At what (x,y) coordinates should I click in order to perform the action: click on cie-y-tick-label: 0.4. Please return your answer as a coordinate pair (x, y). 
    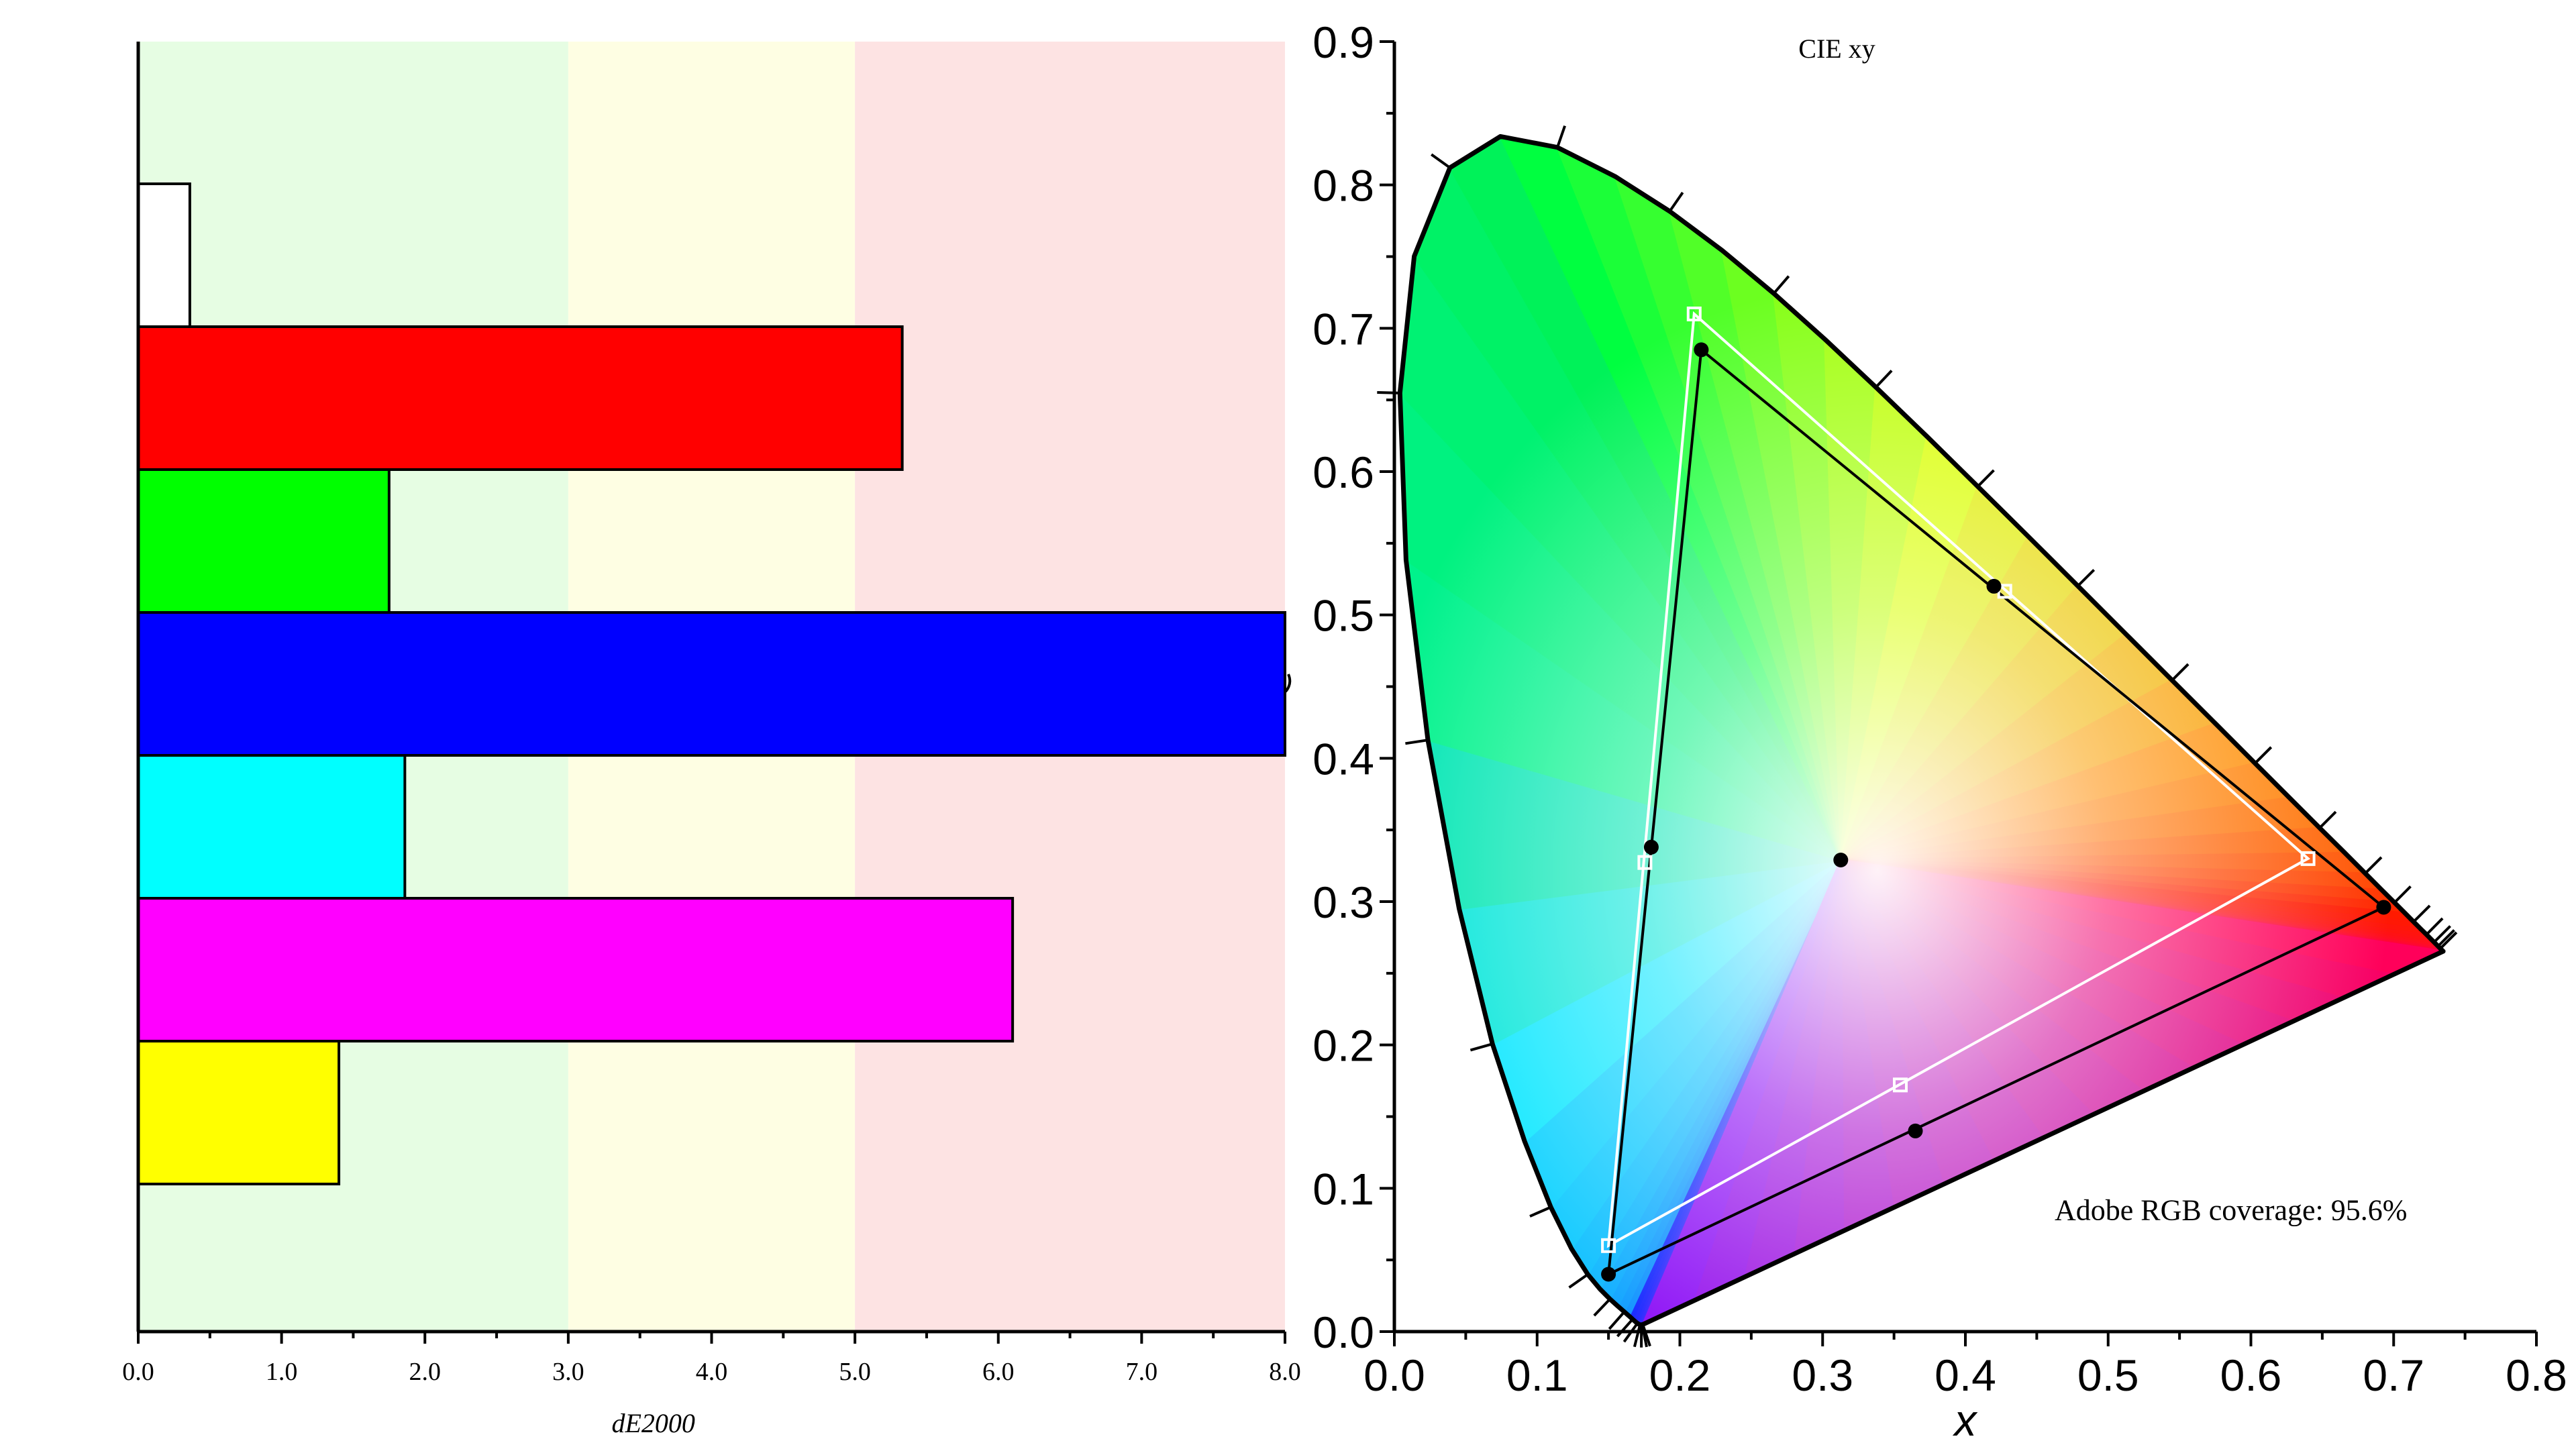
    Looking at the image, I should click on (1343, 759).